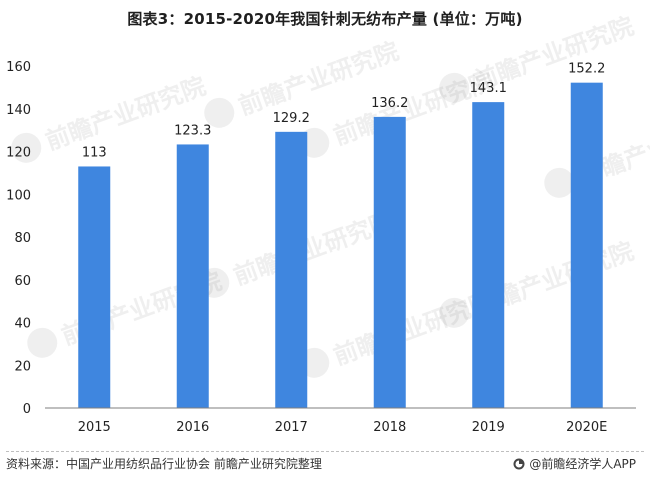 The image size is (650, 482). Describe the element at coordinates (94, 427) in the screenshot. I see `x-tick-label: 2015` at that location.